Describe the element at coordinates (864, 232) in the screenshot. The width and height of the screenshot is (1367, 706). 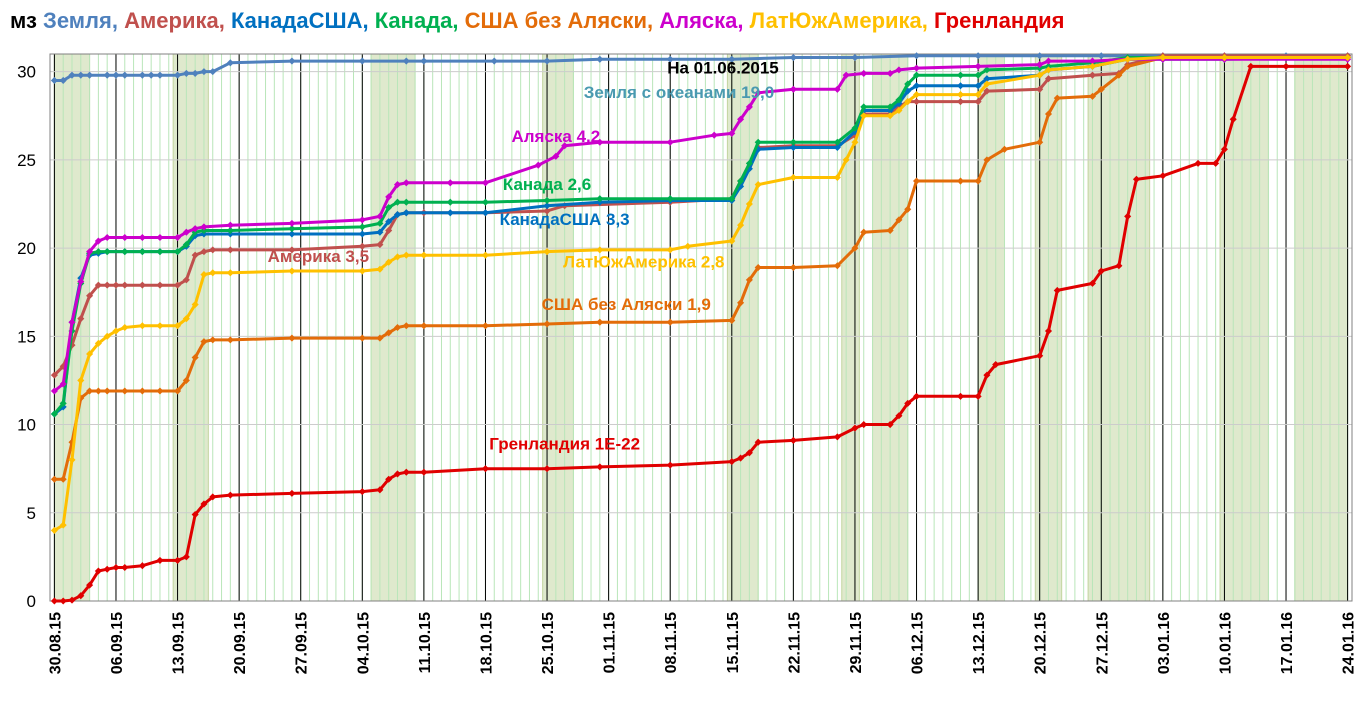
I see `data-point-сша-без-аляски-34` at that location.